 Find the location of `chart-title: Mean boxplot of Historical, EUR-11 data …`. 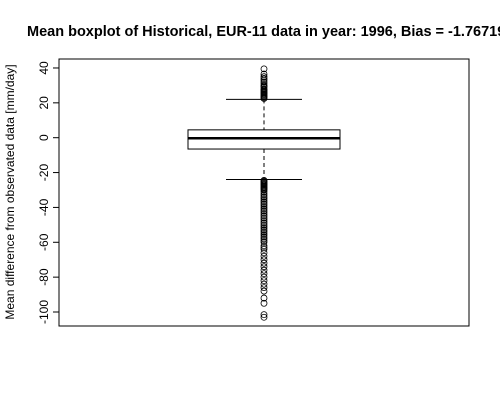

chart-title: Mean boxplot of Historical, EUR-11 data … is located at coordinates (263, 32).